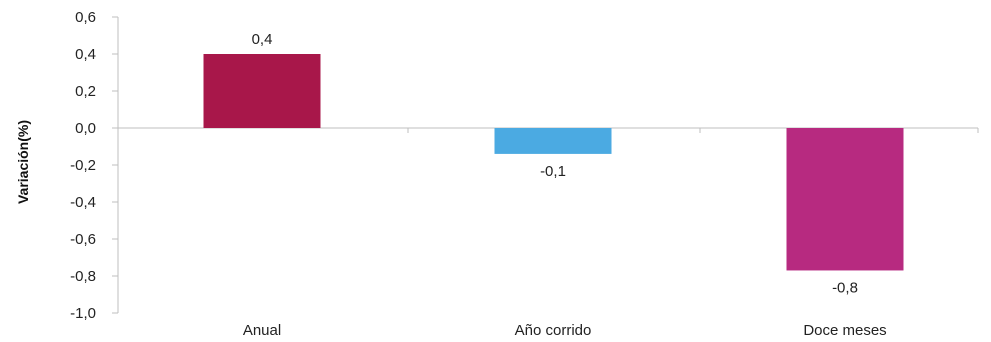 The height and width of the screenshot is (342, 991). I want to click on data-label: 0,4, so click(262, 39).